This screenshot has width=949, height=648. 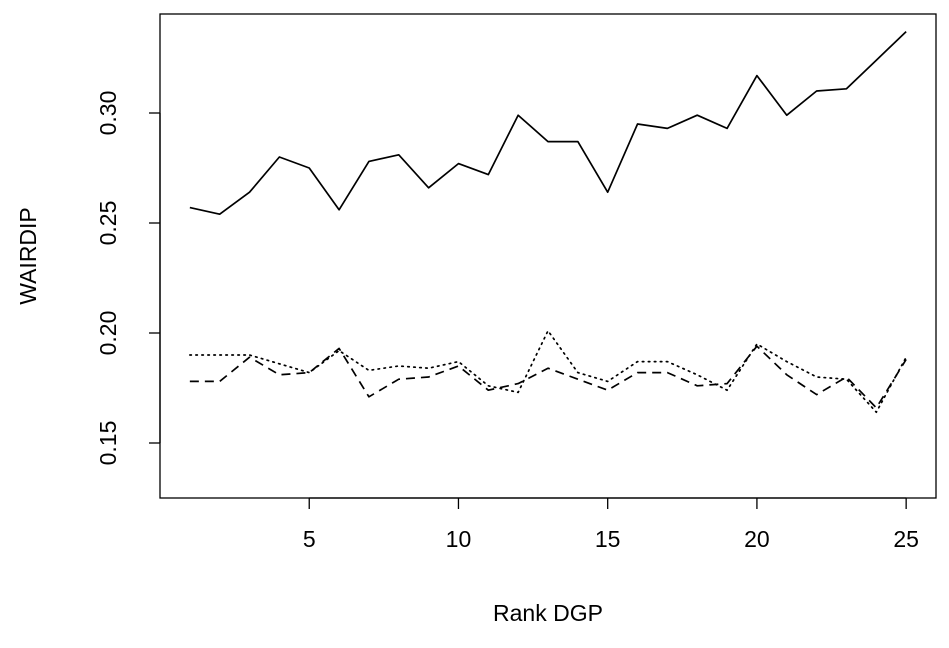 What do you see at coordinates (28, 256) in the screenshot?
I see `y-axis-title: WAIRDIP` at bounding box center [28, 256].